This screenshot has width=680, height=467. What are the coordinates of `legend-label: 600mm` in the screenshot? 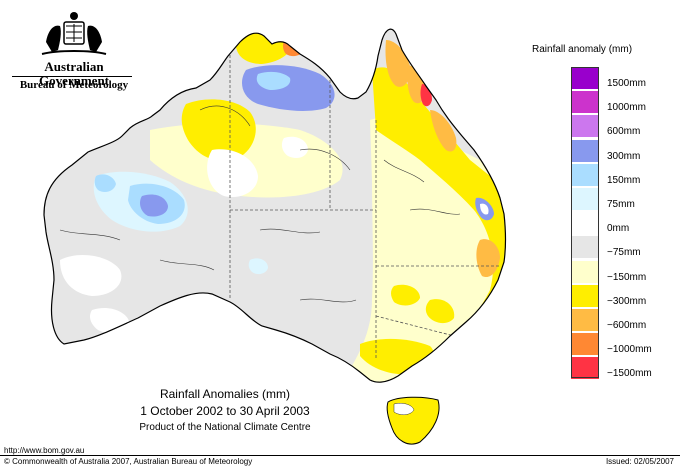 It's located at (624, 132).